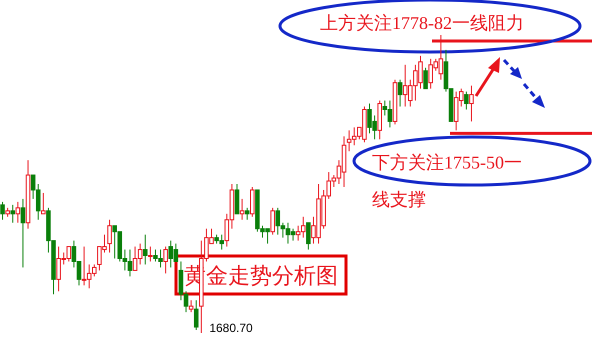 This screenshot has height=338, width=592. What do you see at coordinates (447, 181) in the screenshot?
I see `ref-line-label: 下方关注1755-50一线支撑` at bounding box center [447, 181].